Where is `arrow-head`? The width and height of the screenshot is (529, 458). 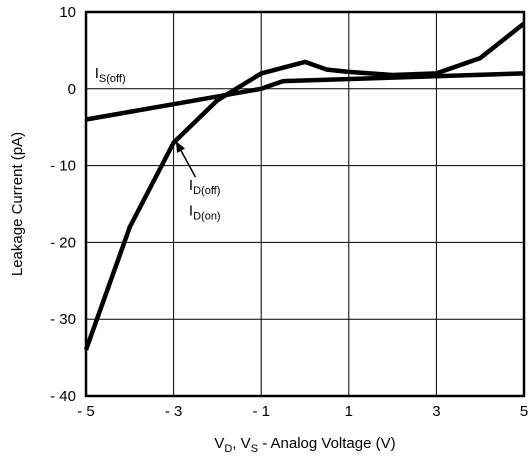
arrow-head is located at coordinates (180, 147).